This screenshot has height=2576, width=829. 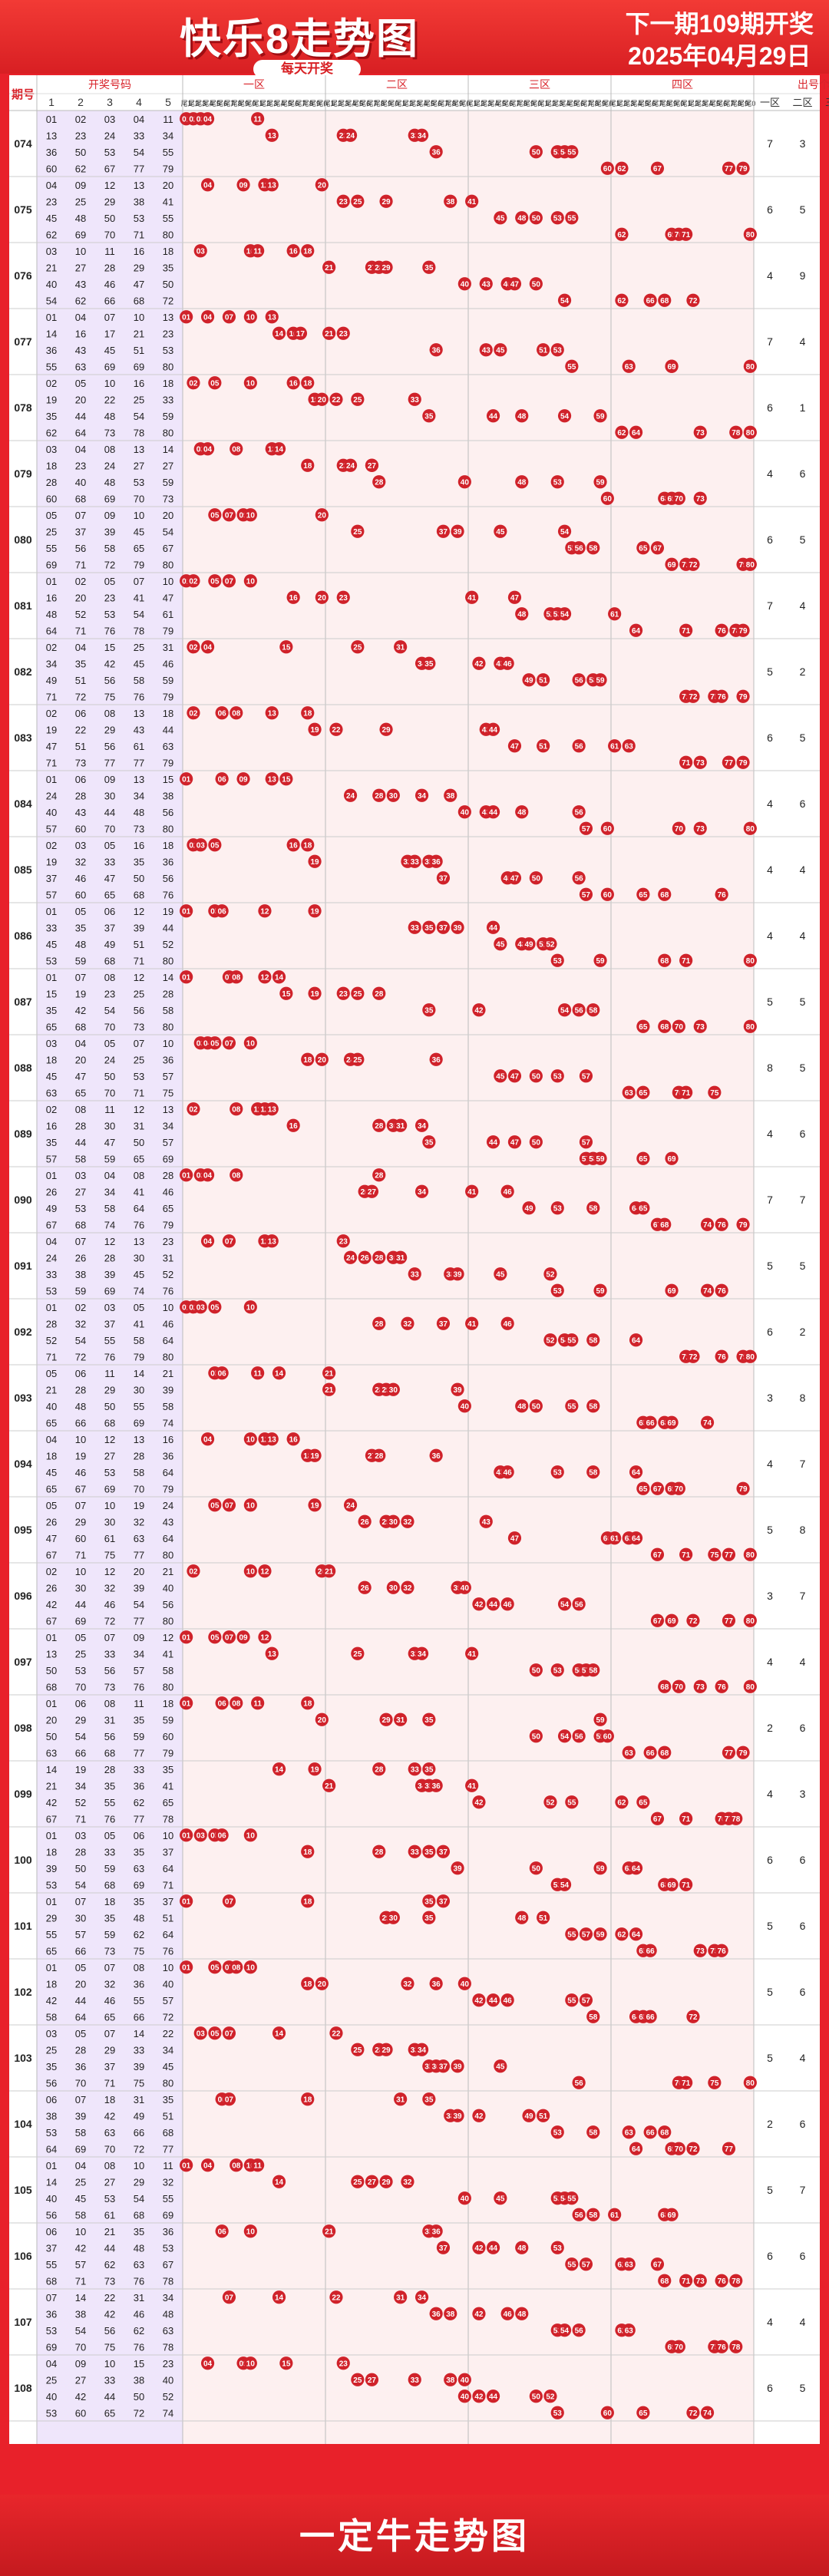 I want to click on ball-label: 62, so click(x=621, y=301).